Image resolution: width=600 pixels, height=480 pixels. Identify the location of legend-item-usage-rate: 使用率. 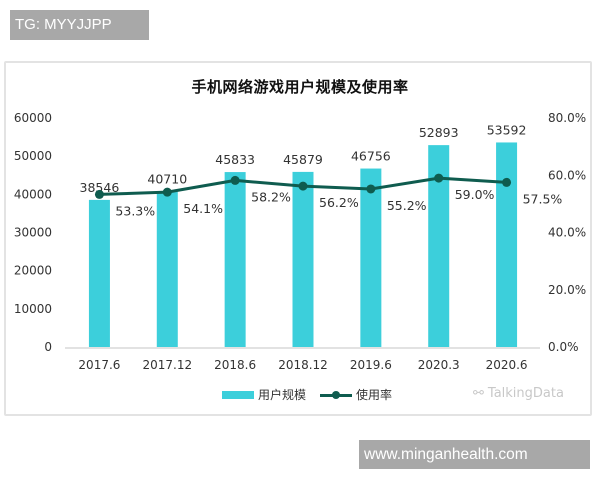
(356, 394).